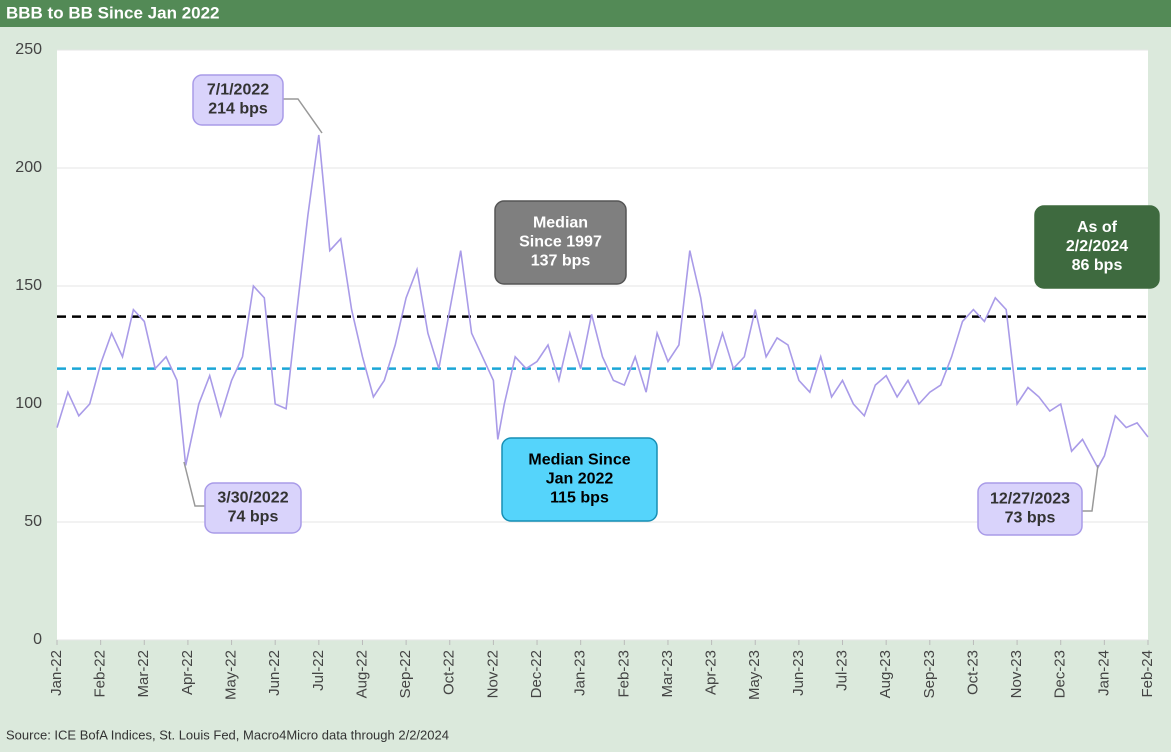 The width and height of the screenshot is (1171, 752). I want to click on y-tick-label: 250, so click(28, 49).